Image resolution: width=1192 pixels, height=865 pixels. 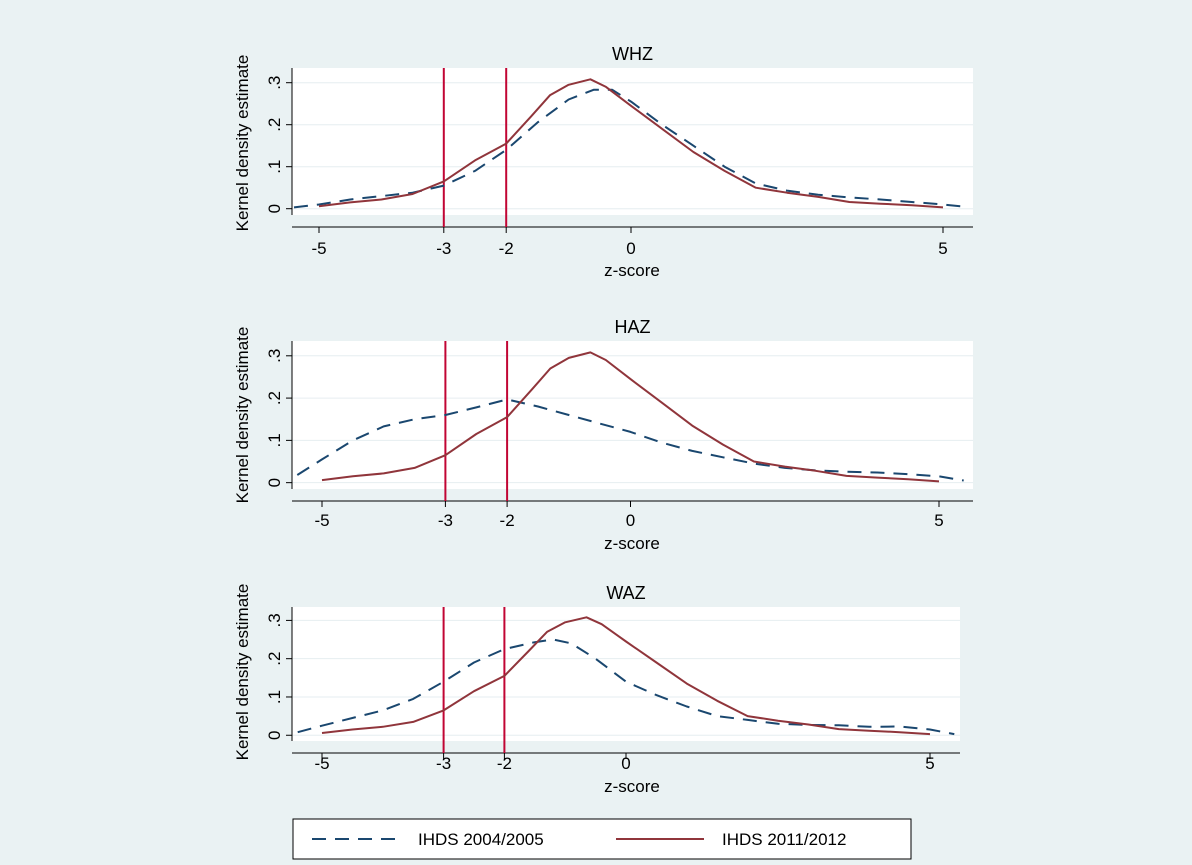 What do you see at coordinates (274, 167) in the screenshot?
I see `y-tick-label-whz: .1` at bounding box center [274, 167].